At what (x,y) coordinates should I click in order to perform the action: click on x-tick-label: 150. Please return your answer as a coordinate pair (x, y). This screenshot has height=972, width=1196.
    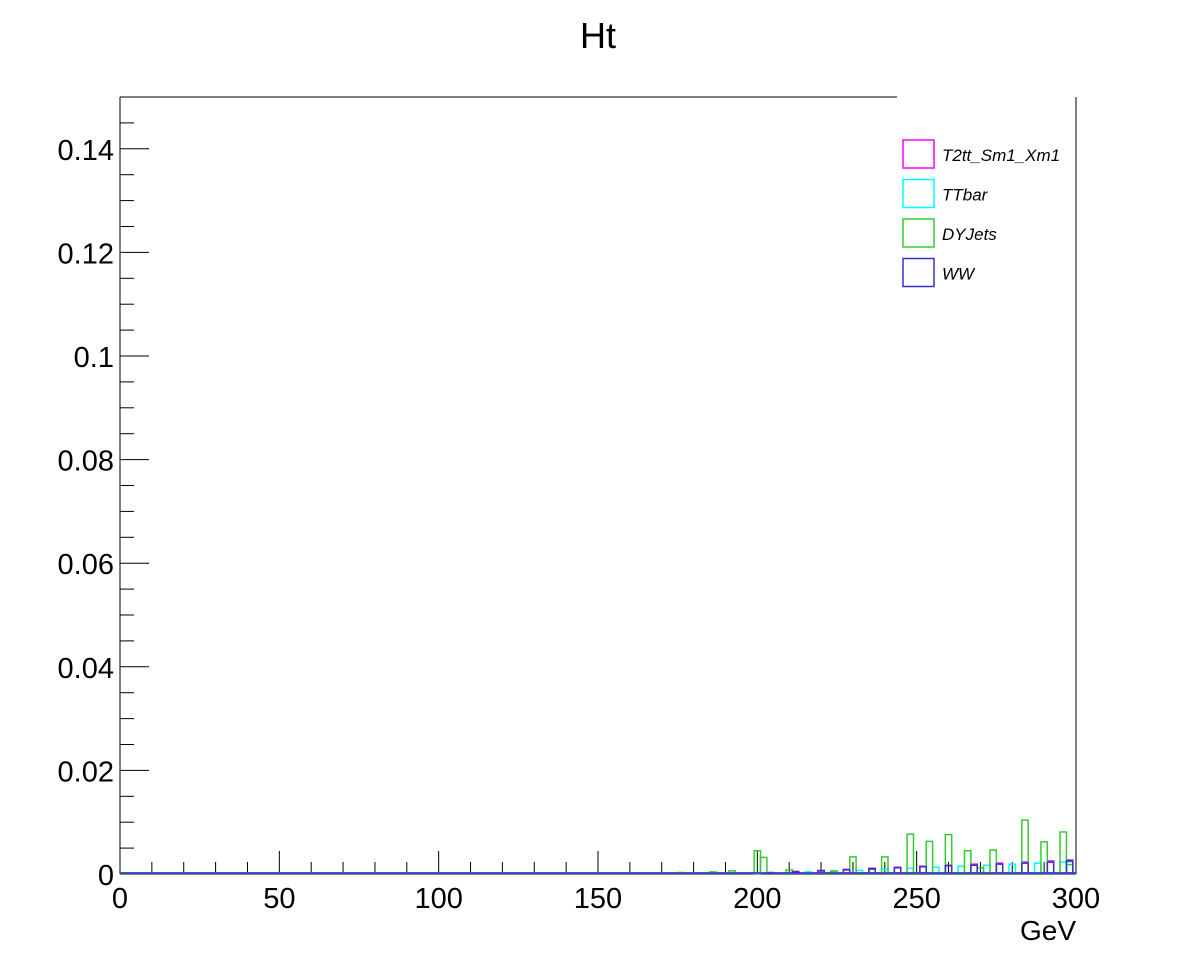
    Looking at the image, I should click on (598, 899).